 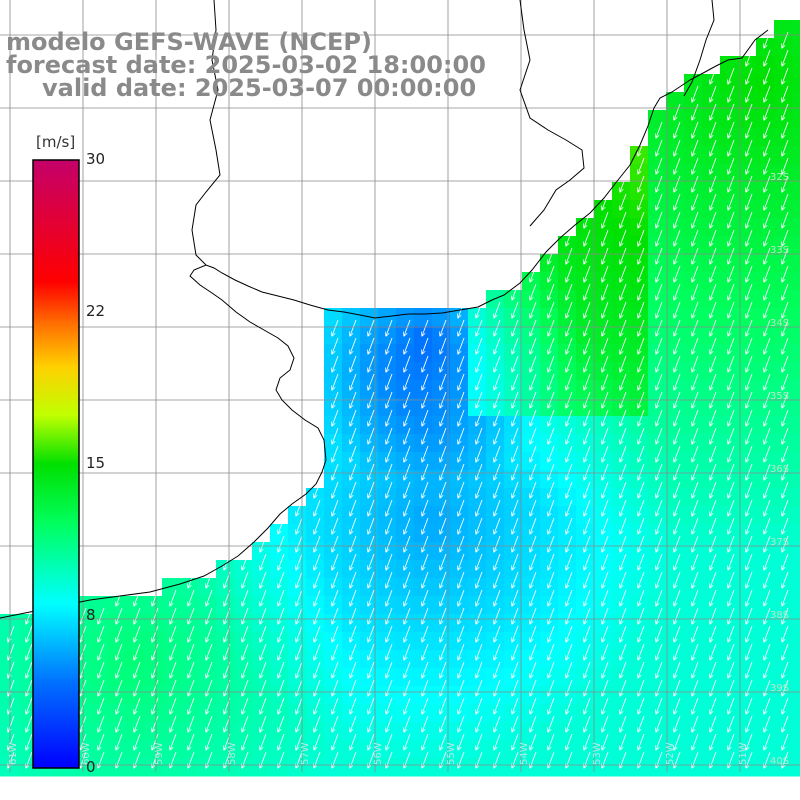 What do you see at coordinates (779, 542) in the screenshot?
I see `latitude-label: 37S` at bounding box center [779, 542].